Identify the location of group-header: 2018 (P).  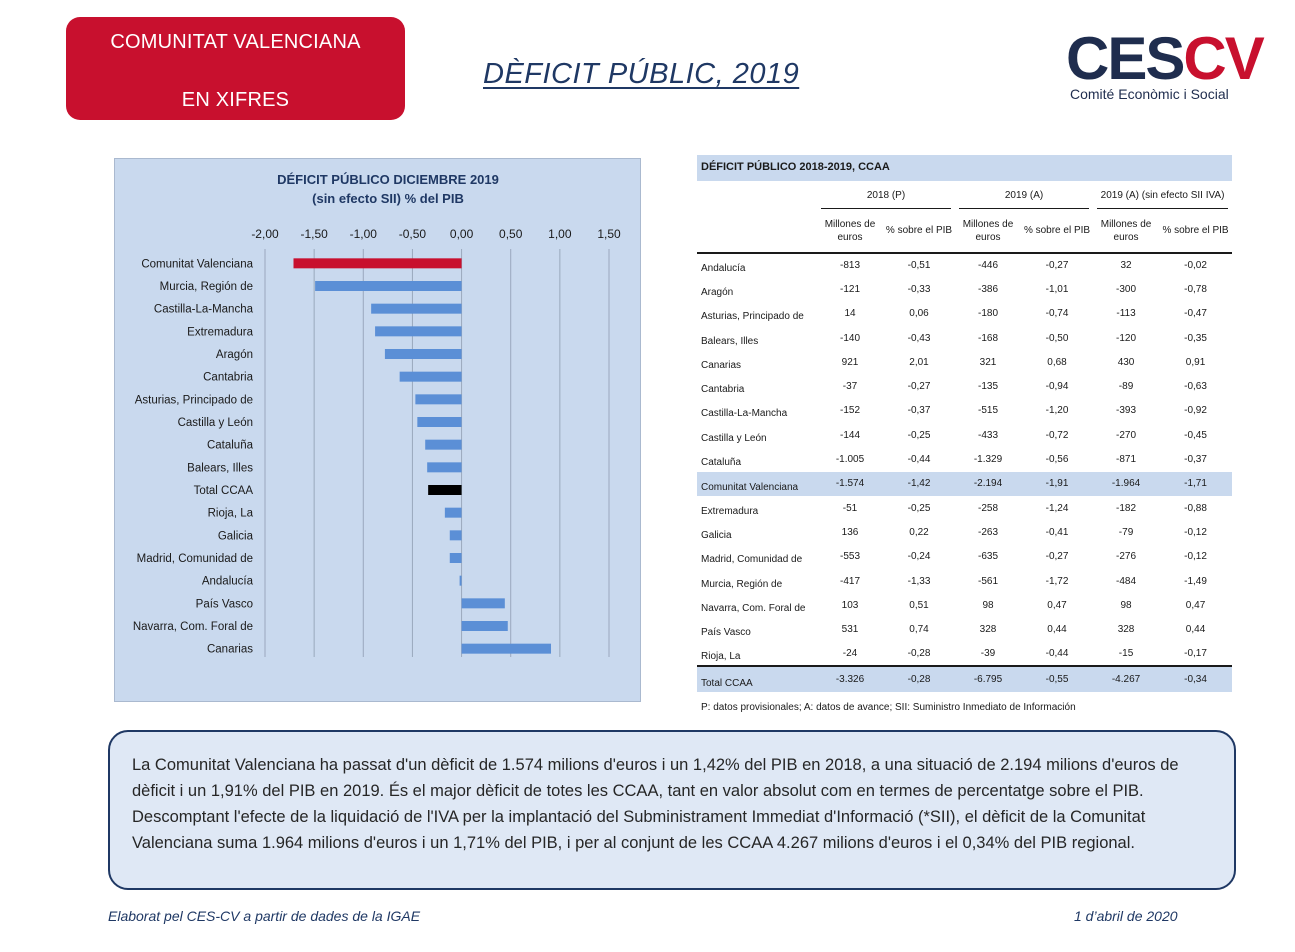
(886, 195).